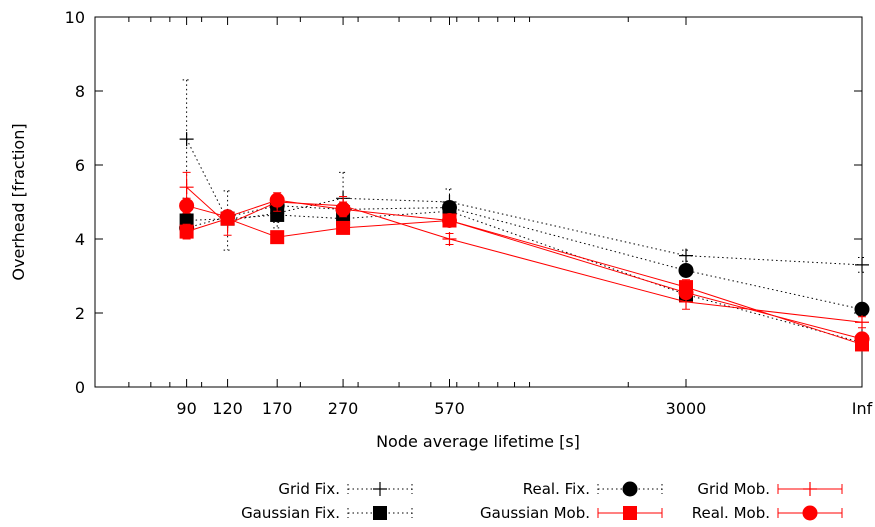 This screenshot has width=875, height=527. Describe the element at coordinates (556, 489) in the screenshot. I see `legend-label: Real. Fix.` at that location.